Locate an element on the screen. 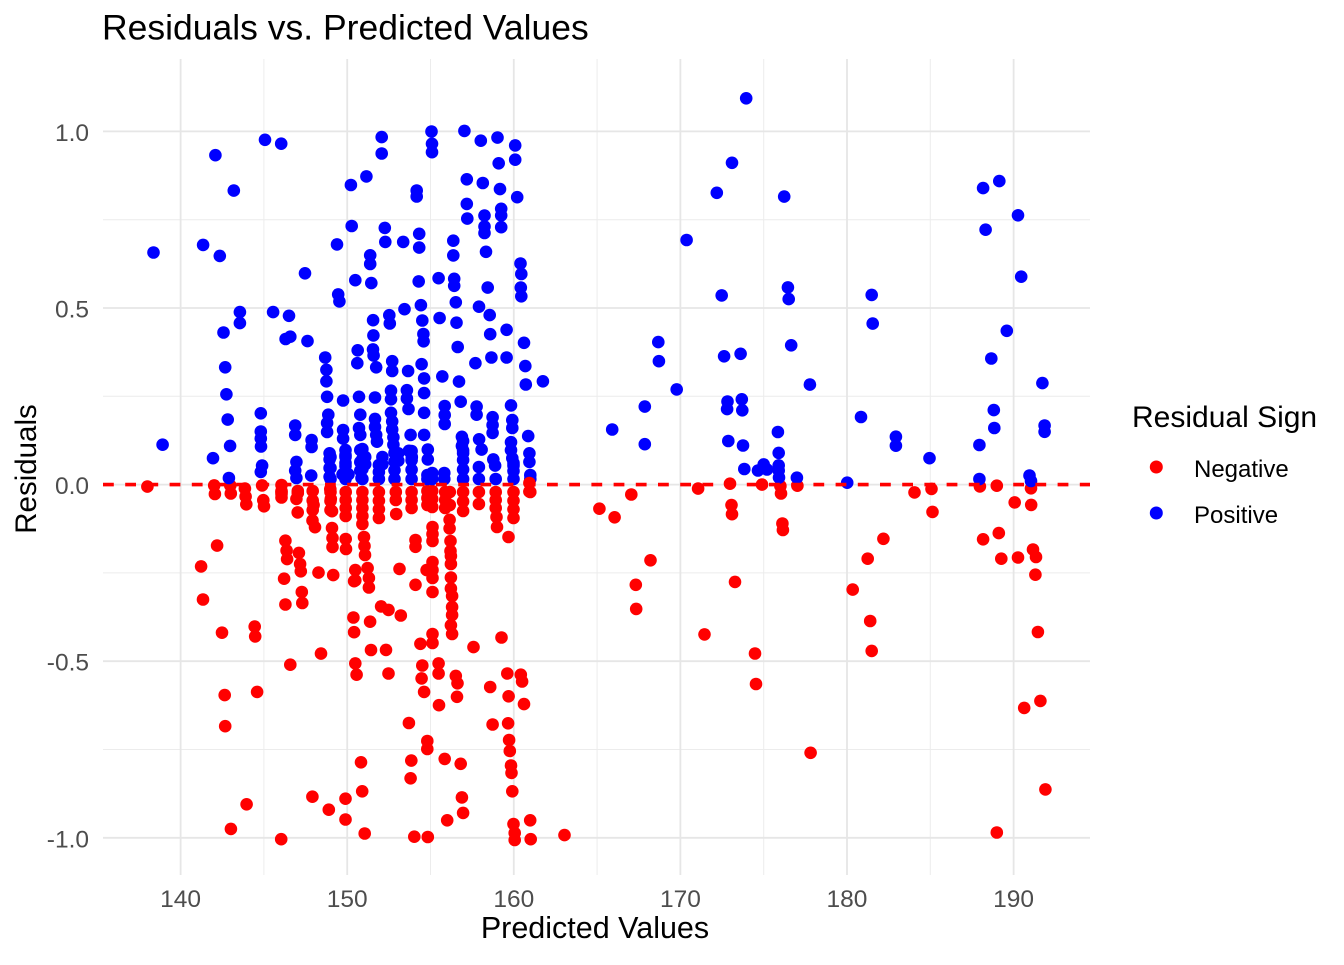  svg-text: 170 is located at coordinates (680, 899).